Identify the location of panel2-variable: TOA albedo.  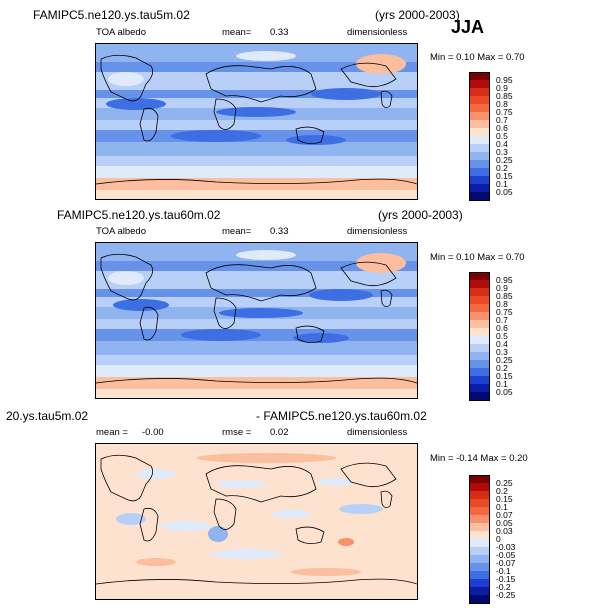
(121, 231).